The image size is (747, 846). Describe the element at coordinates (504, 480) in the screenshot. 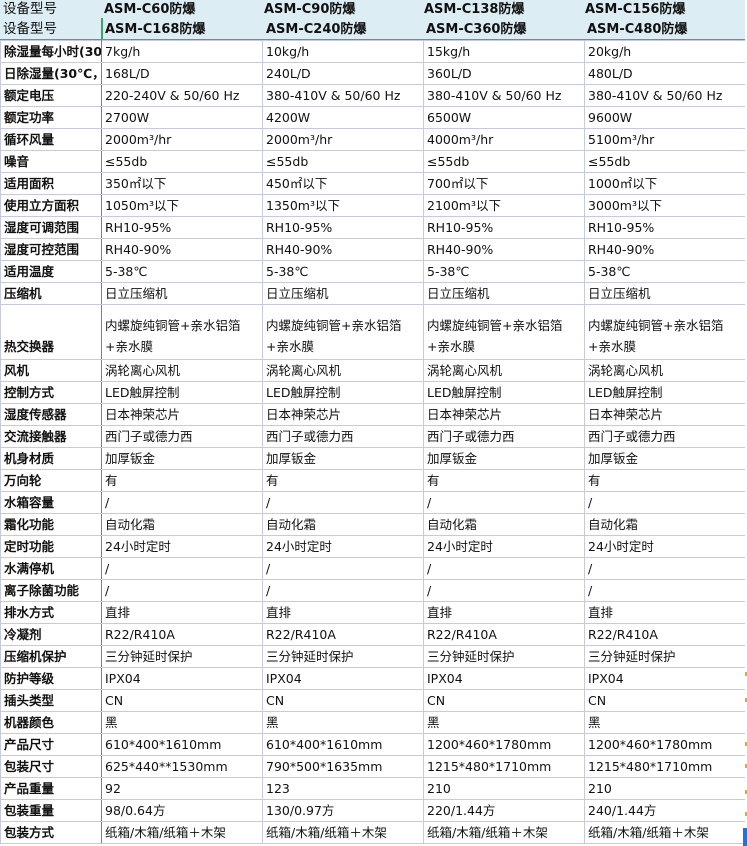

I see `spec-value: 有` at that location.